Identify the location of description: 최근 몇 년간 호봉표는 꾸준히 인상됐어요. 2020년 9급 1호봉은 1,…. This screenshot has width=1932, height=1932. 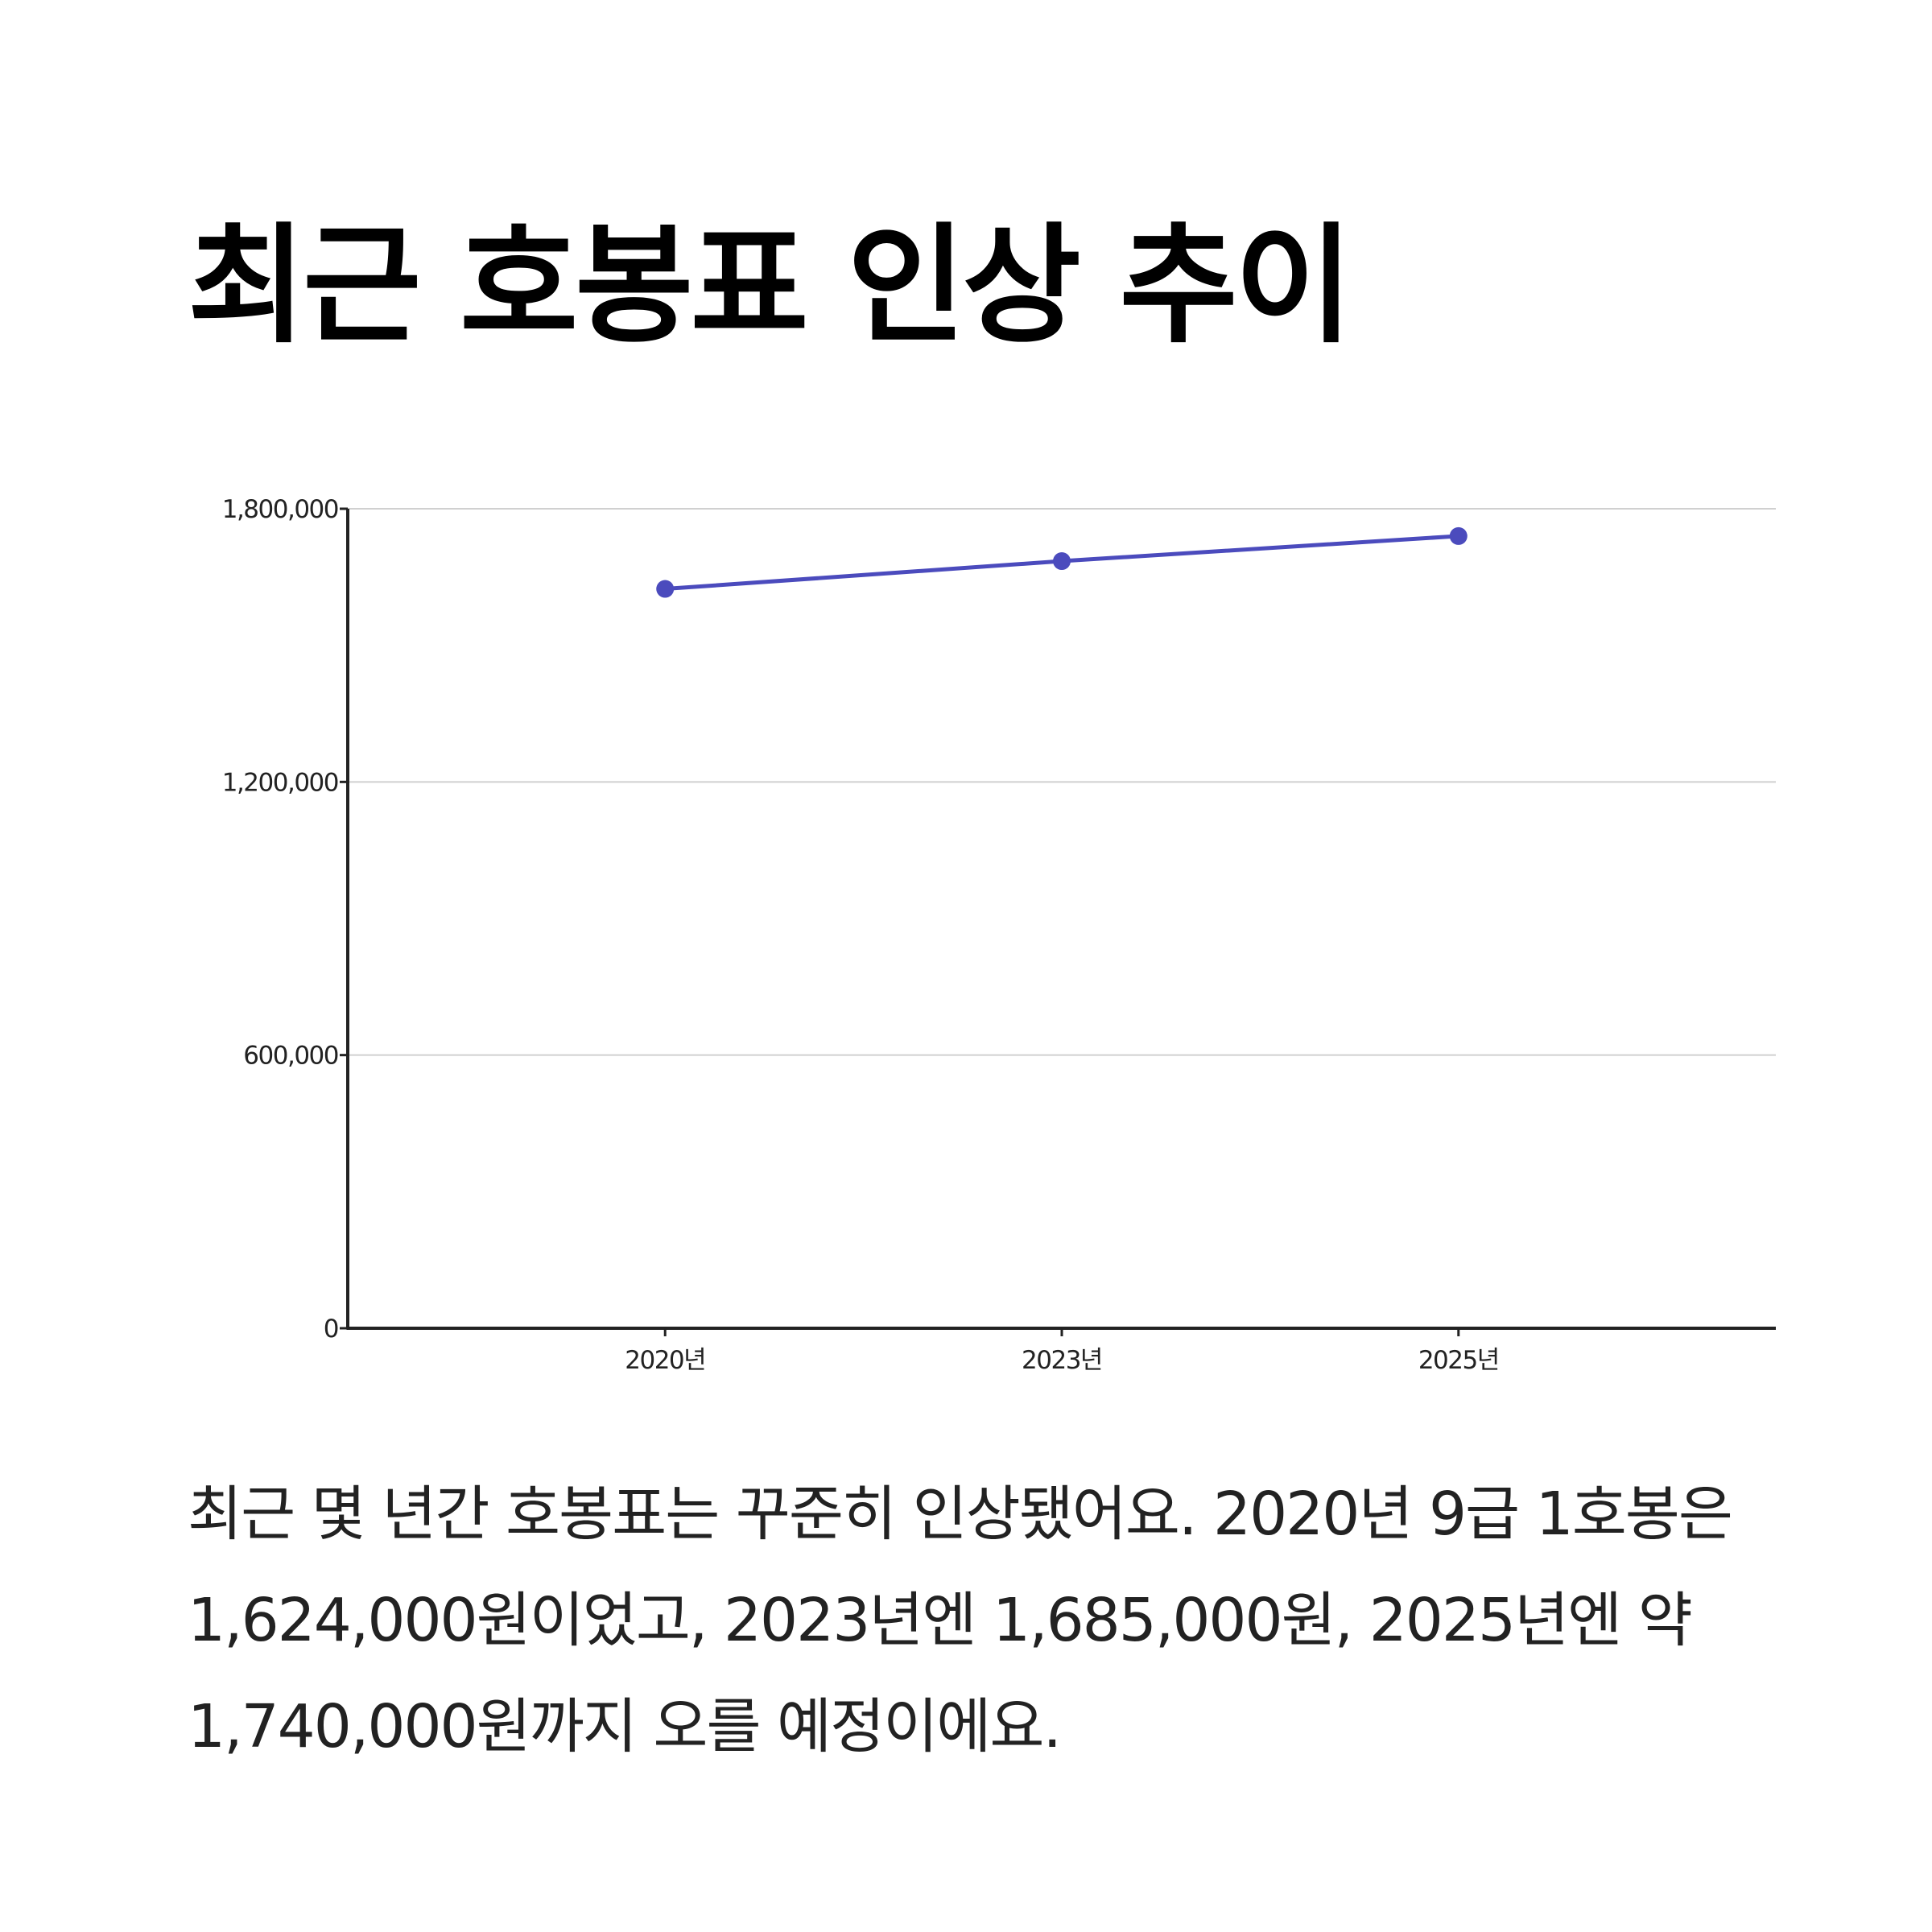
(960, 1620).